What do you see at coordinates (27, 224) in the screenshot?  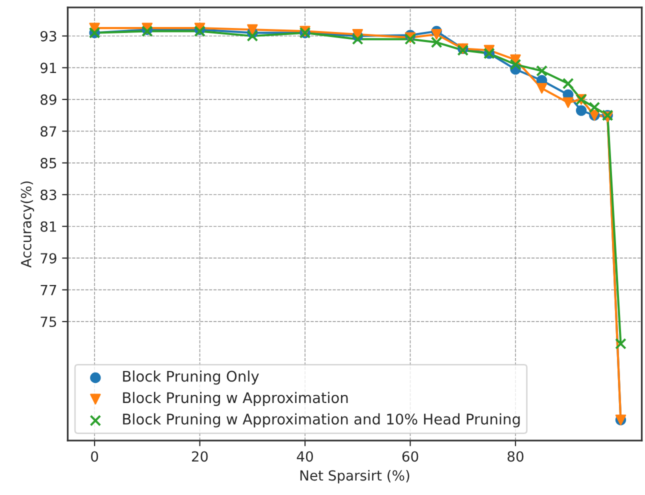 I see `y-axis-title: Accuracy(%)` at bounding box center [27, 224].